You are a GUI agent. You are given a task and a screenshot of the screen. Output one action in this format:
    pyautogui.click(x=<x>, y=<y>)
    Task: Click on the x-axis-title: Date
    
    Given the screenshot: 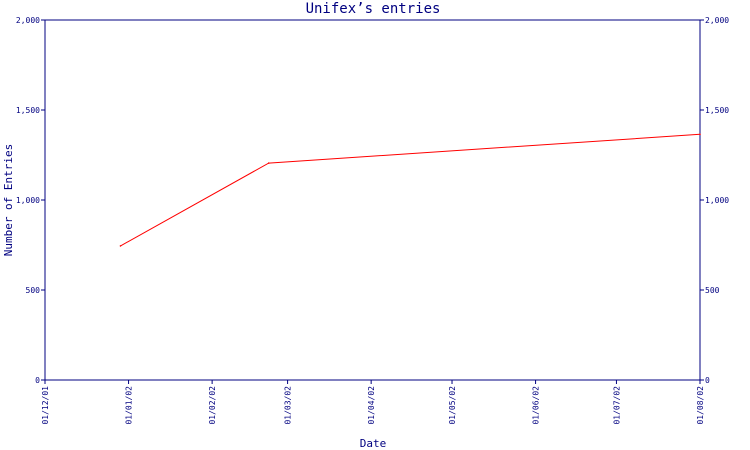 What is the action you would take?
    pyautogui.click(x=373, y=443)
    